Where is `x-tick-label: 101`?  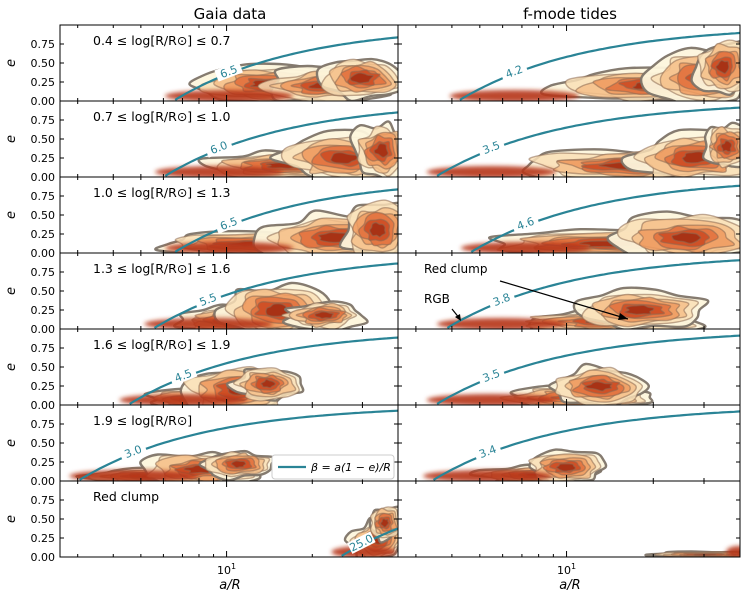 x-tick-label: 101 is located at coordinates (566, 569).